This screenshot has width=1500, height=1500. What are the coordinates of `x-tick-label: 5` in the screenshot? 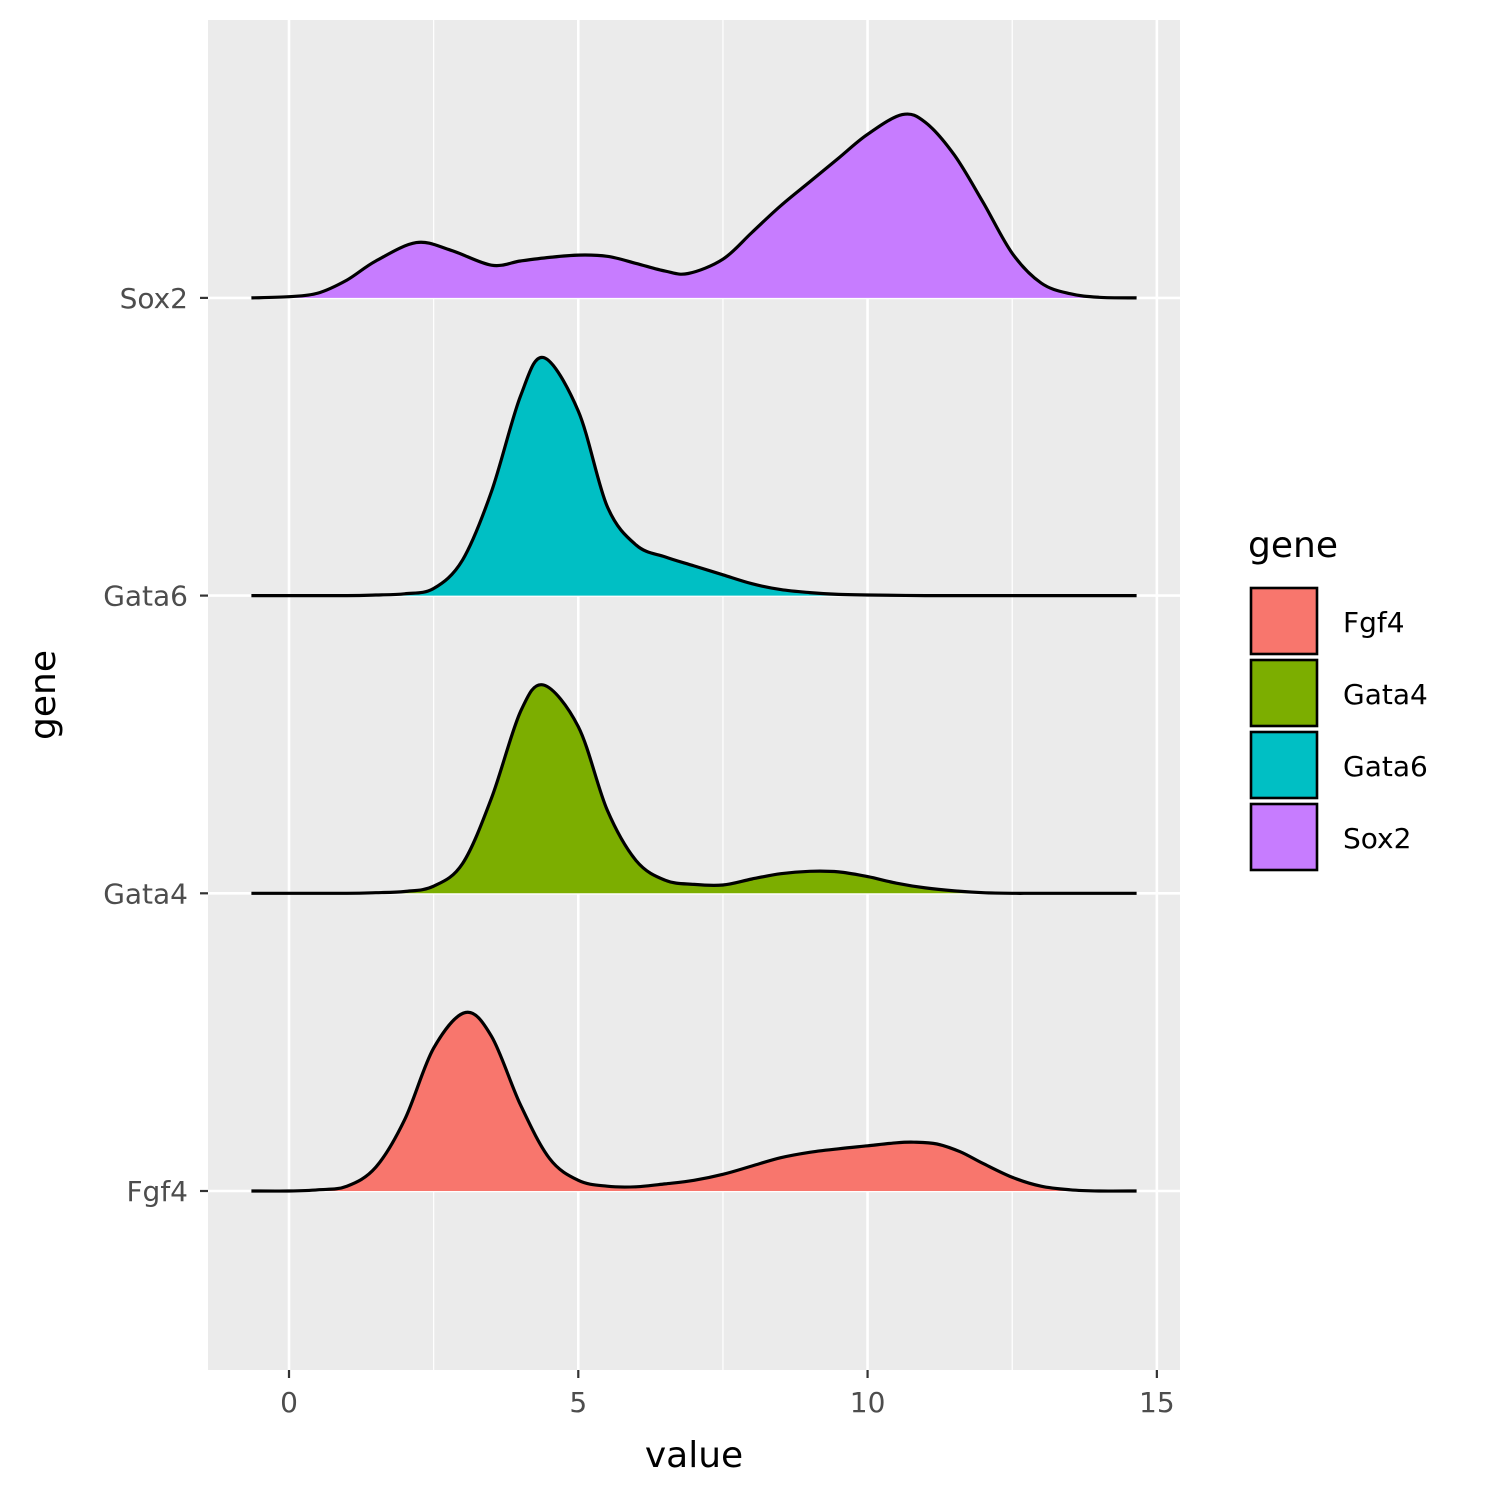 It's located at (578, 1402).